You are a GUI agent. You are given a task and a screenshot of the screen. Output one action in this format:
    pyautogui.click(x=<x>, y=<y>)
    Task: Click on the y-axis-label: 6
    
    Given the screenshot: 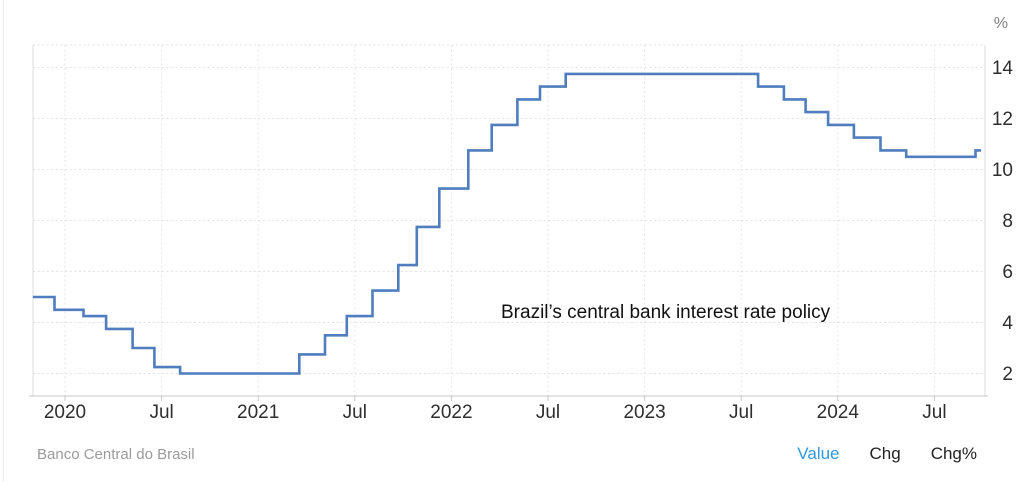 What is the action you would take?
    pyautogui.click(x=1007, y=272)
    